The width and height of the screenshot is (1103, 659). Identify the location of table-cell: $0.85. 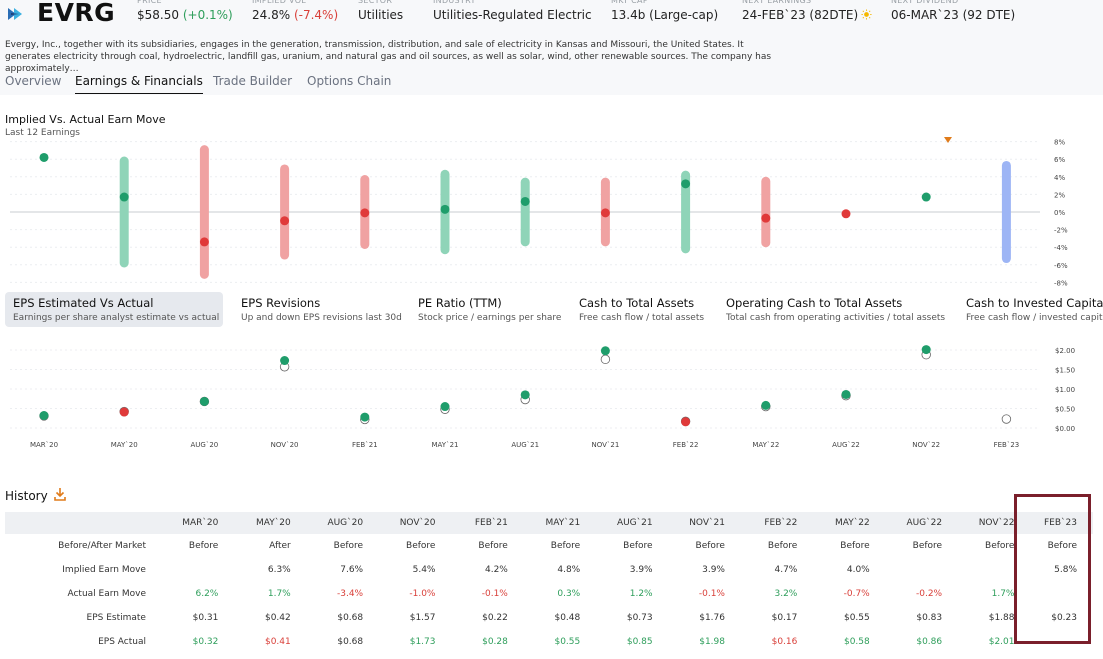
(639, 642).